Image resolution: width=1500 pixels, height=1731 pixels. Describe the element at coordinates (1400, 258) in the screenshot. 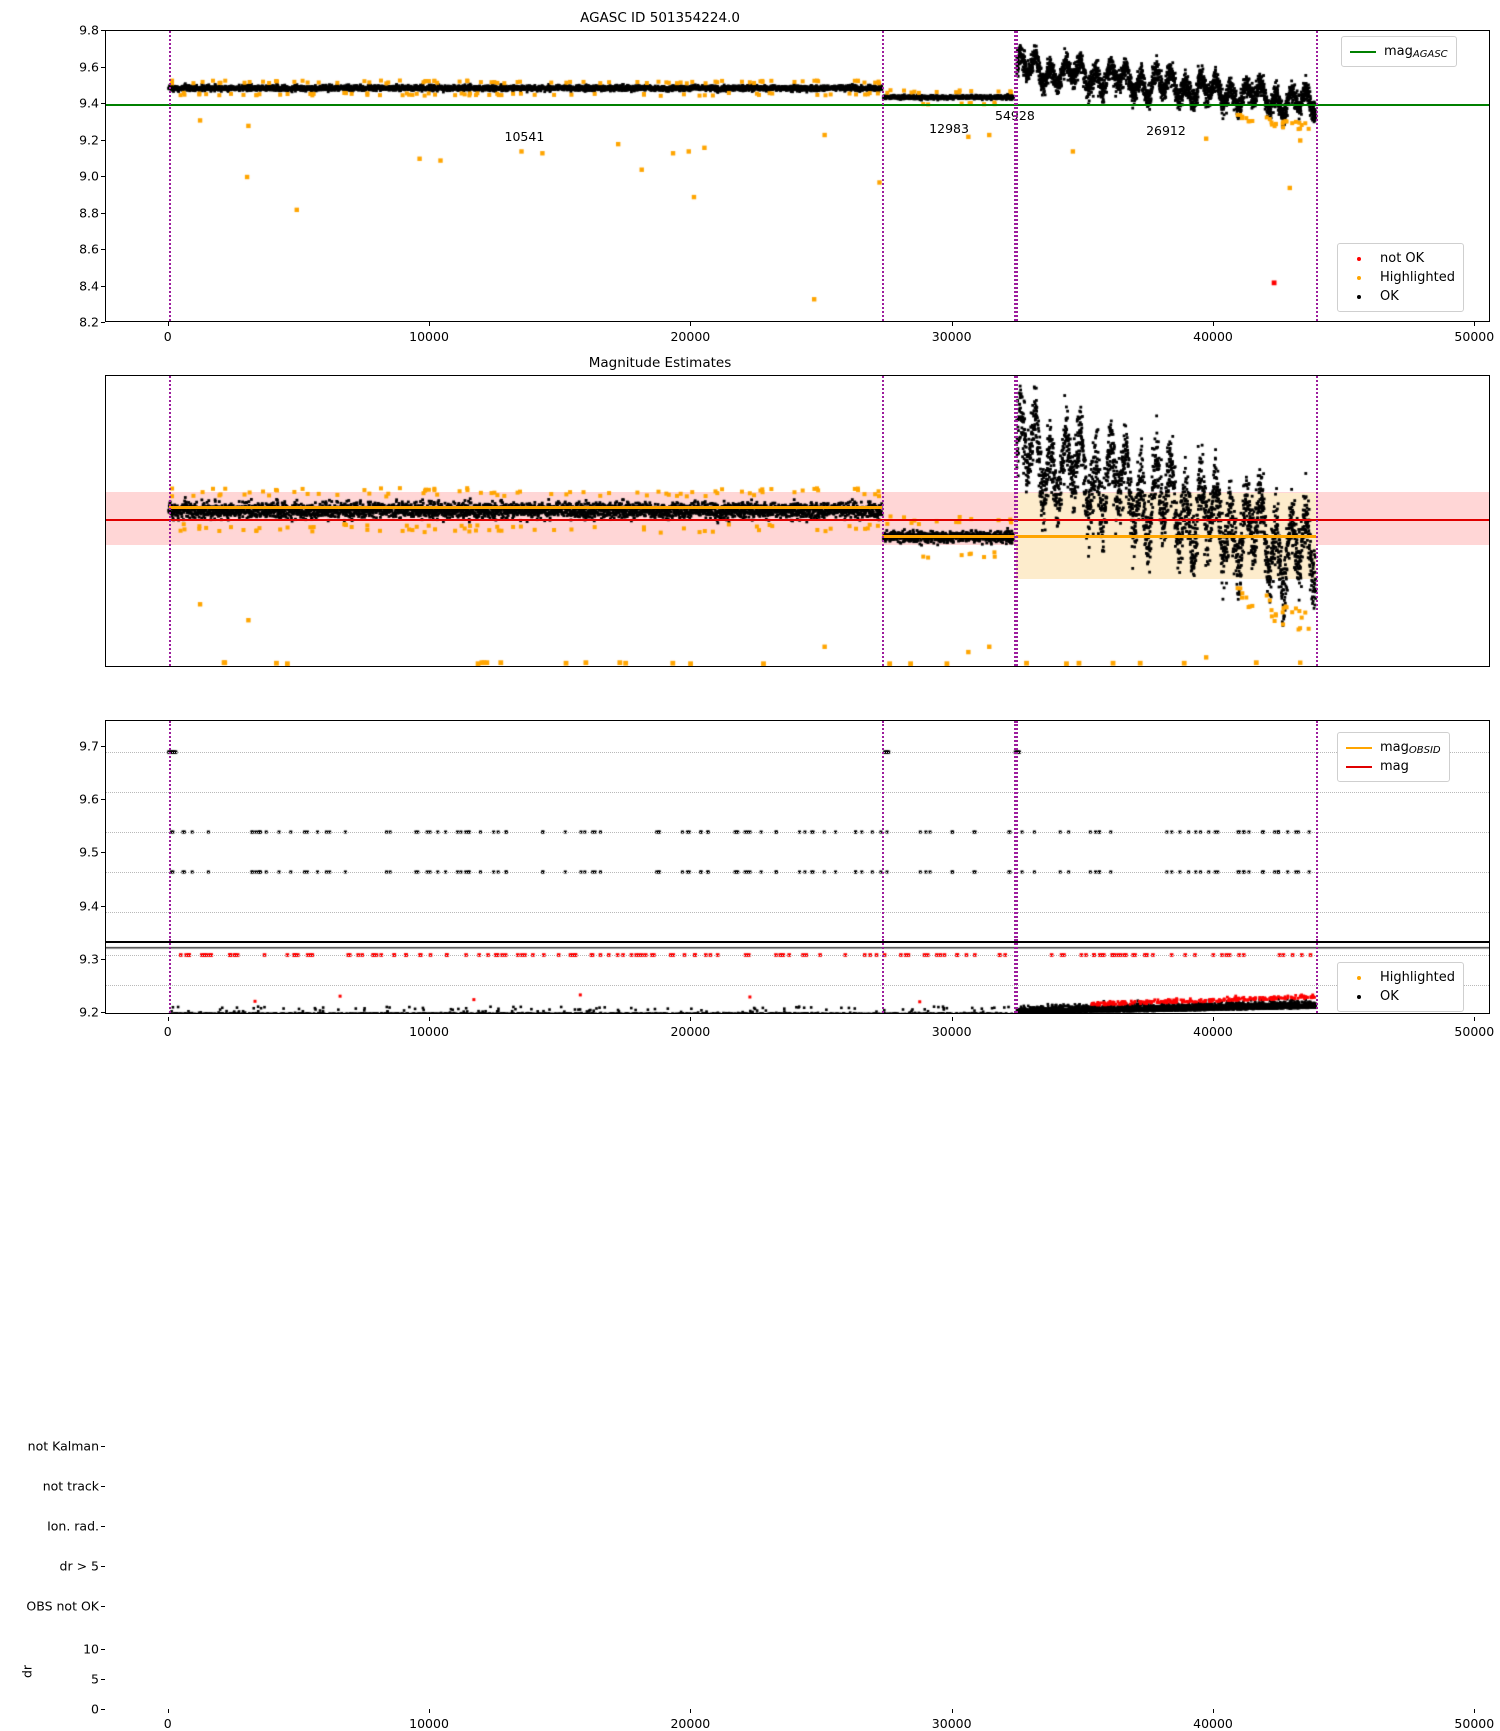

I see `legend-entry: not OK` at that location.